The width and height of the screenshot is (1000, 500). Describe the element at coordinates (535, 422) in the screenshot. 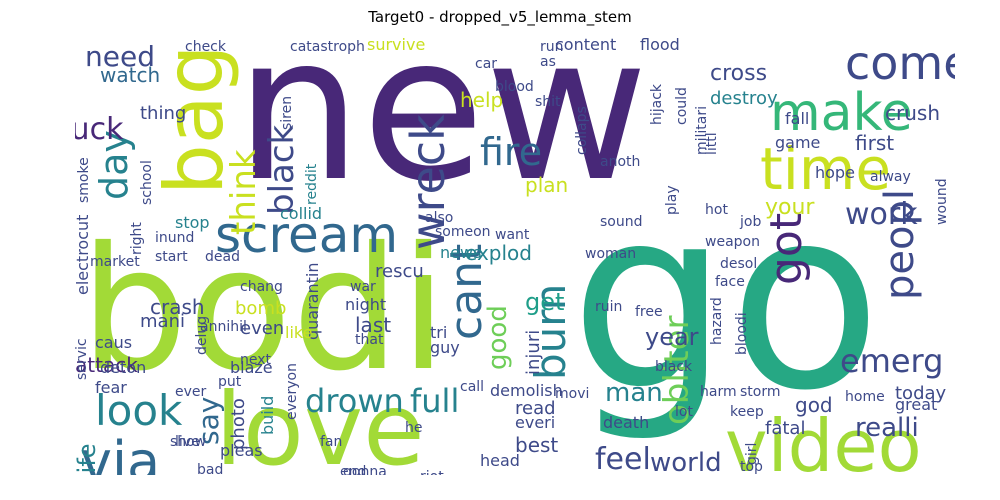

I see `cloud-word: everi` at that location.